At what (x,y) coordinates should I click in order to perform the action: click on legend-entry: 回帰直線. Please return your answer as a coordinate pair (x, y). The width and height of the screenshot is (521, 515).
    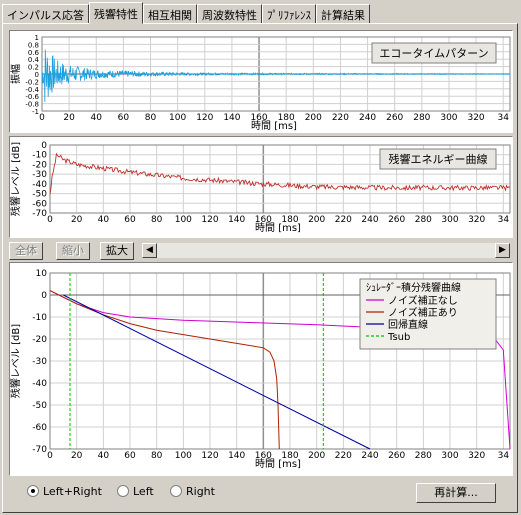
    Looking at the image, I should click on (408, 324).